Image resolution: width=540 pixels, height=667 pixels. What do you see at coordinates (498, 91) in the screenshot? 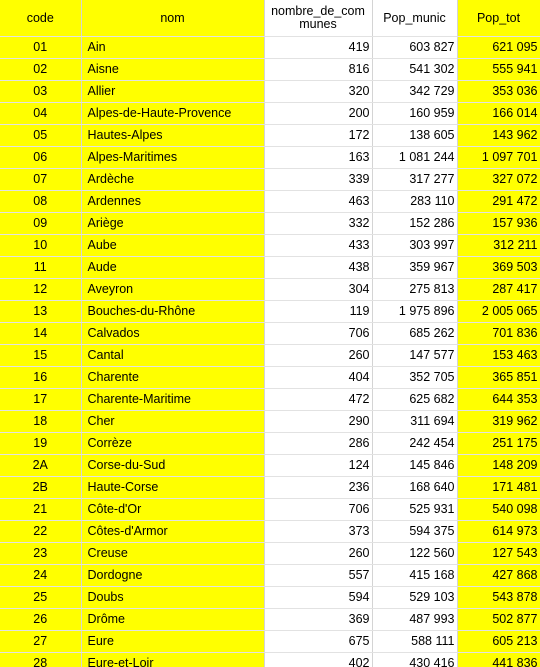
I see `cell-pop-tot: 353 036` at bounding box center [498, 91].